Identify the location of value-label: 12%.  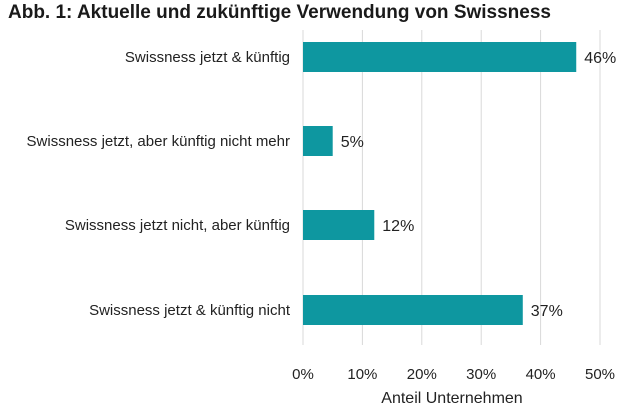
(398, 226).